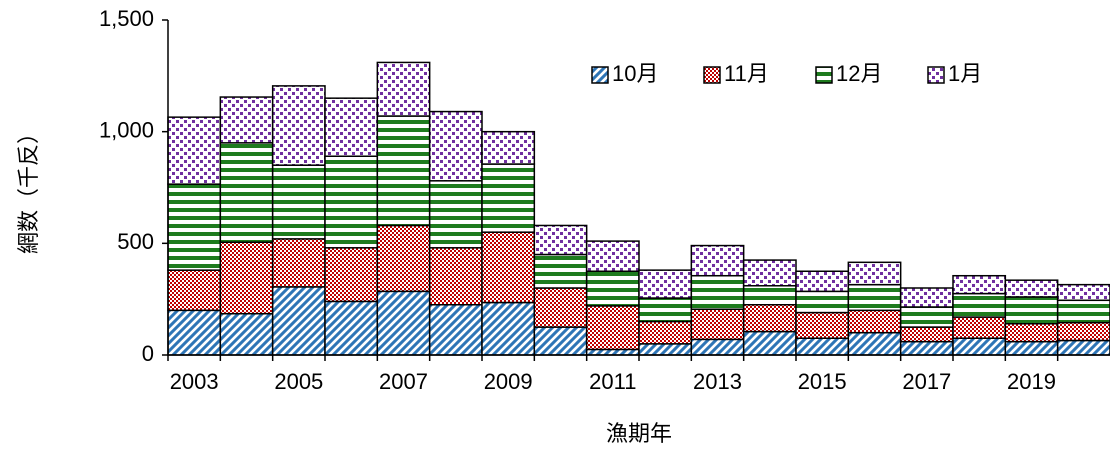  What do you see at coordinates (28, 188) in the screenshot?
I see `y-axis-label: 網数（千反）` at bounding box center [28, 188].